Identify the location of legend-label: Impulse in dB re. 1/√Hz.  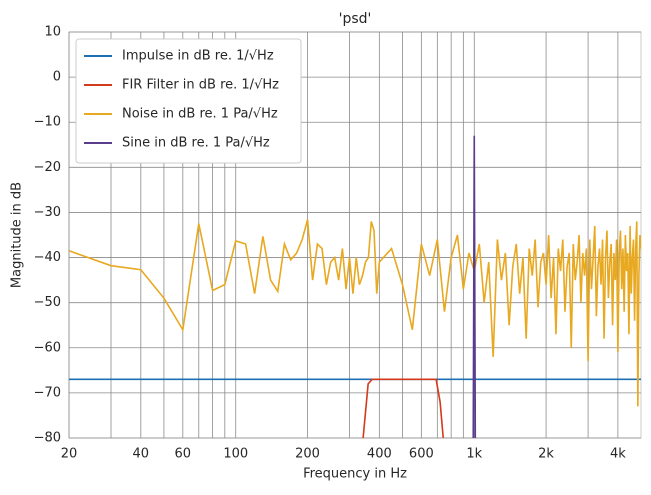
(198, 56).